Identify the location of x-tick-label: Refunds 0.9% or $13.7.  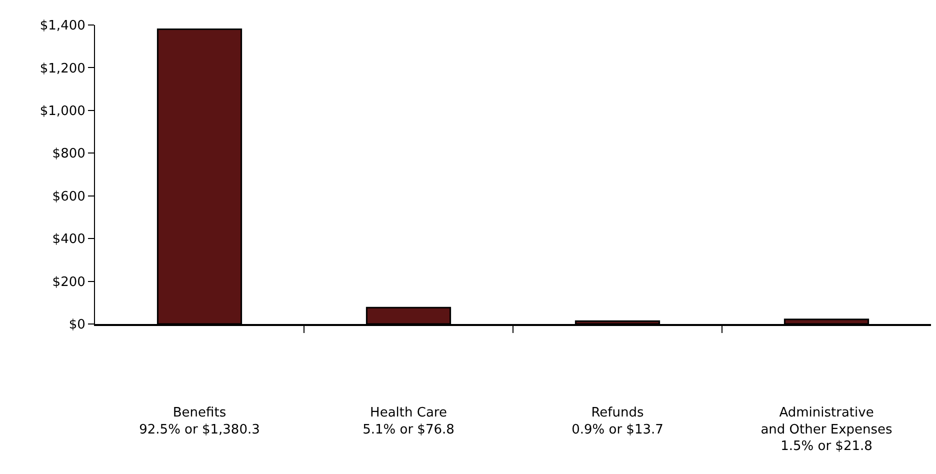
(618, 421).